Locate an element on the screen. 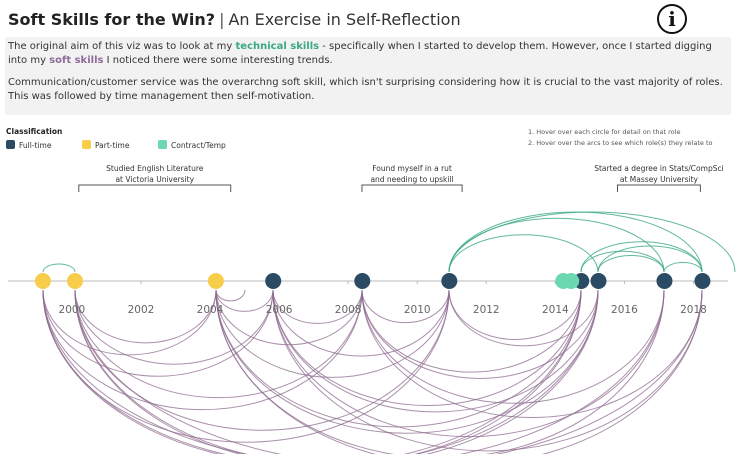 The image size is (736, 454). x-tick-label: 2000 is located at coordinates (72, 310).